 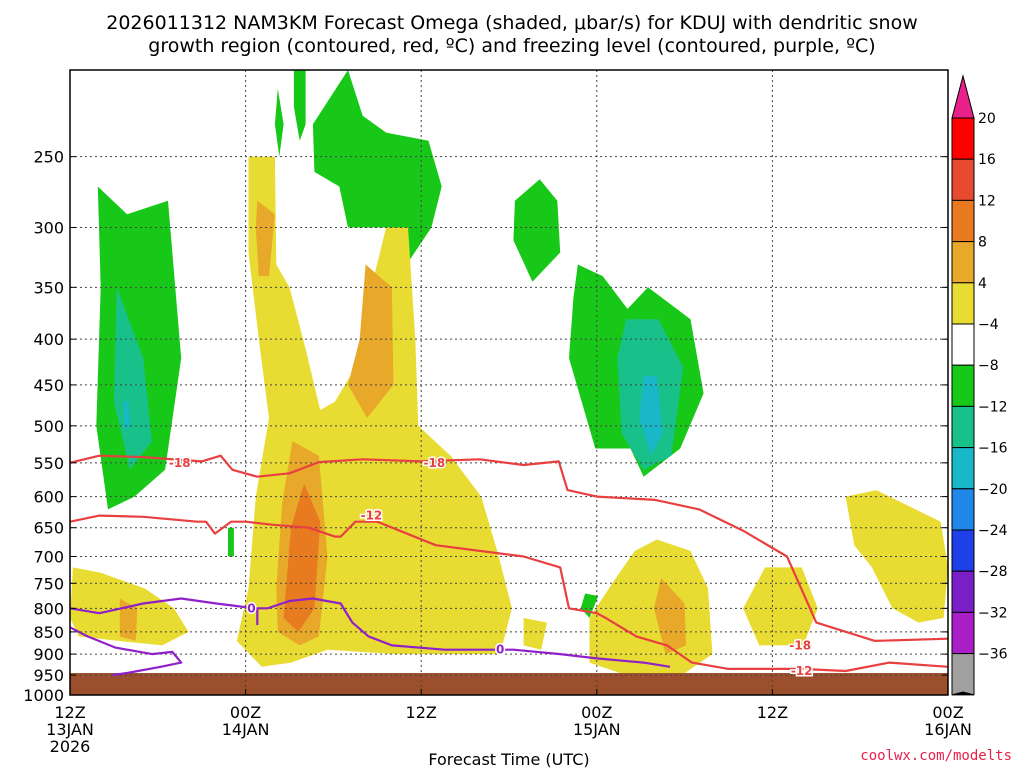 What do you see at coordinates (48, 339) in the screenshot?
I see `y-tick-label: 400` at bounding box center [48, 339].